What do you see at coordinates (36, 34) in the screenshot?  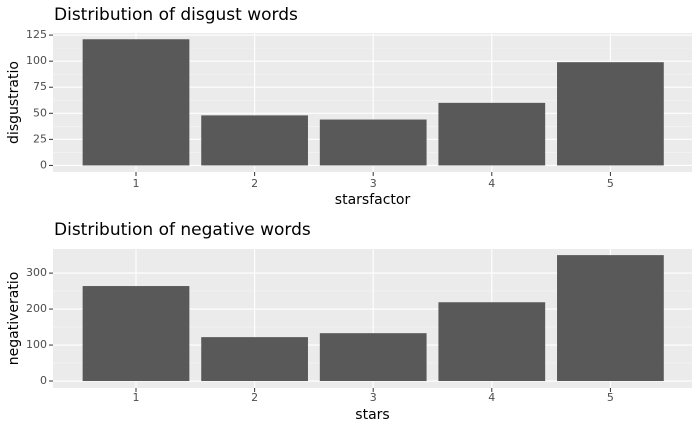 I see `y-tick-label: 125` at bounding box center [36, 34].